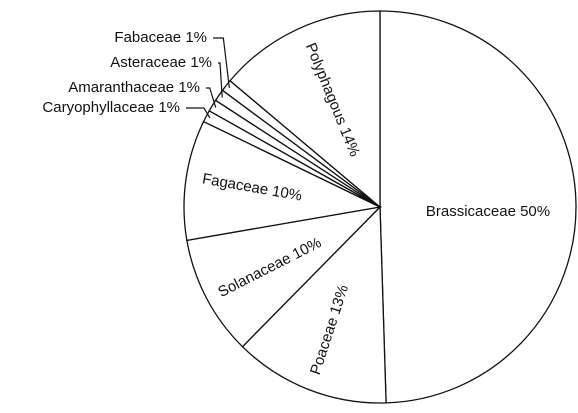 This screenshot has height=413, width=578. I want to click on slice-name: Asteraceae, so click(148, 62).